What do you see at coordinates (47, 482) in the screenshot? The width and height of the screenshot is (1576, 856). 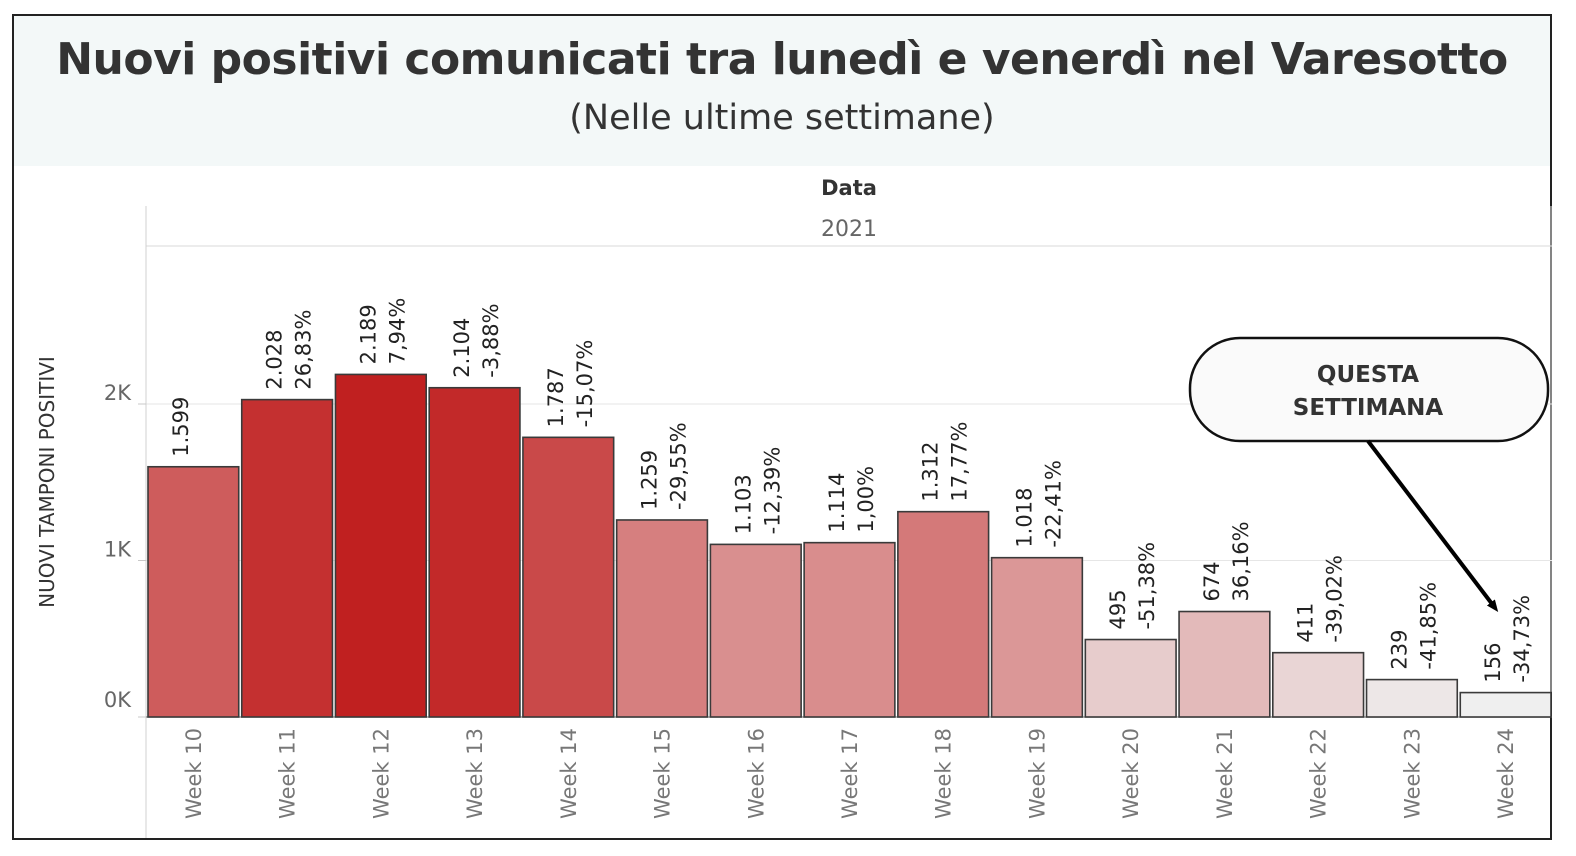 I see `y-axis-label: NUOVI TAMPONI POSITIVI` at bounding box center [47, 482].